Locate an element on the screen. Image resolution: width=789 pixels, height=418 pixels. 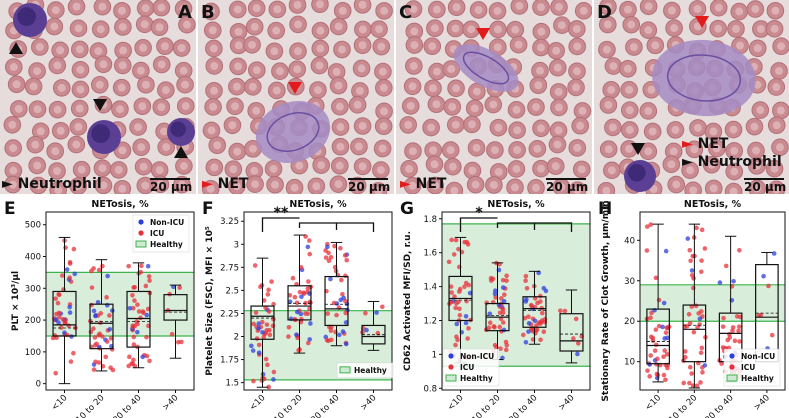
legend-label: Healthy is located at coordinates (757, 378).